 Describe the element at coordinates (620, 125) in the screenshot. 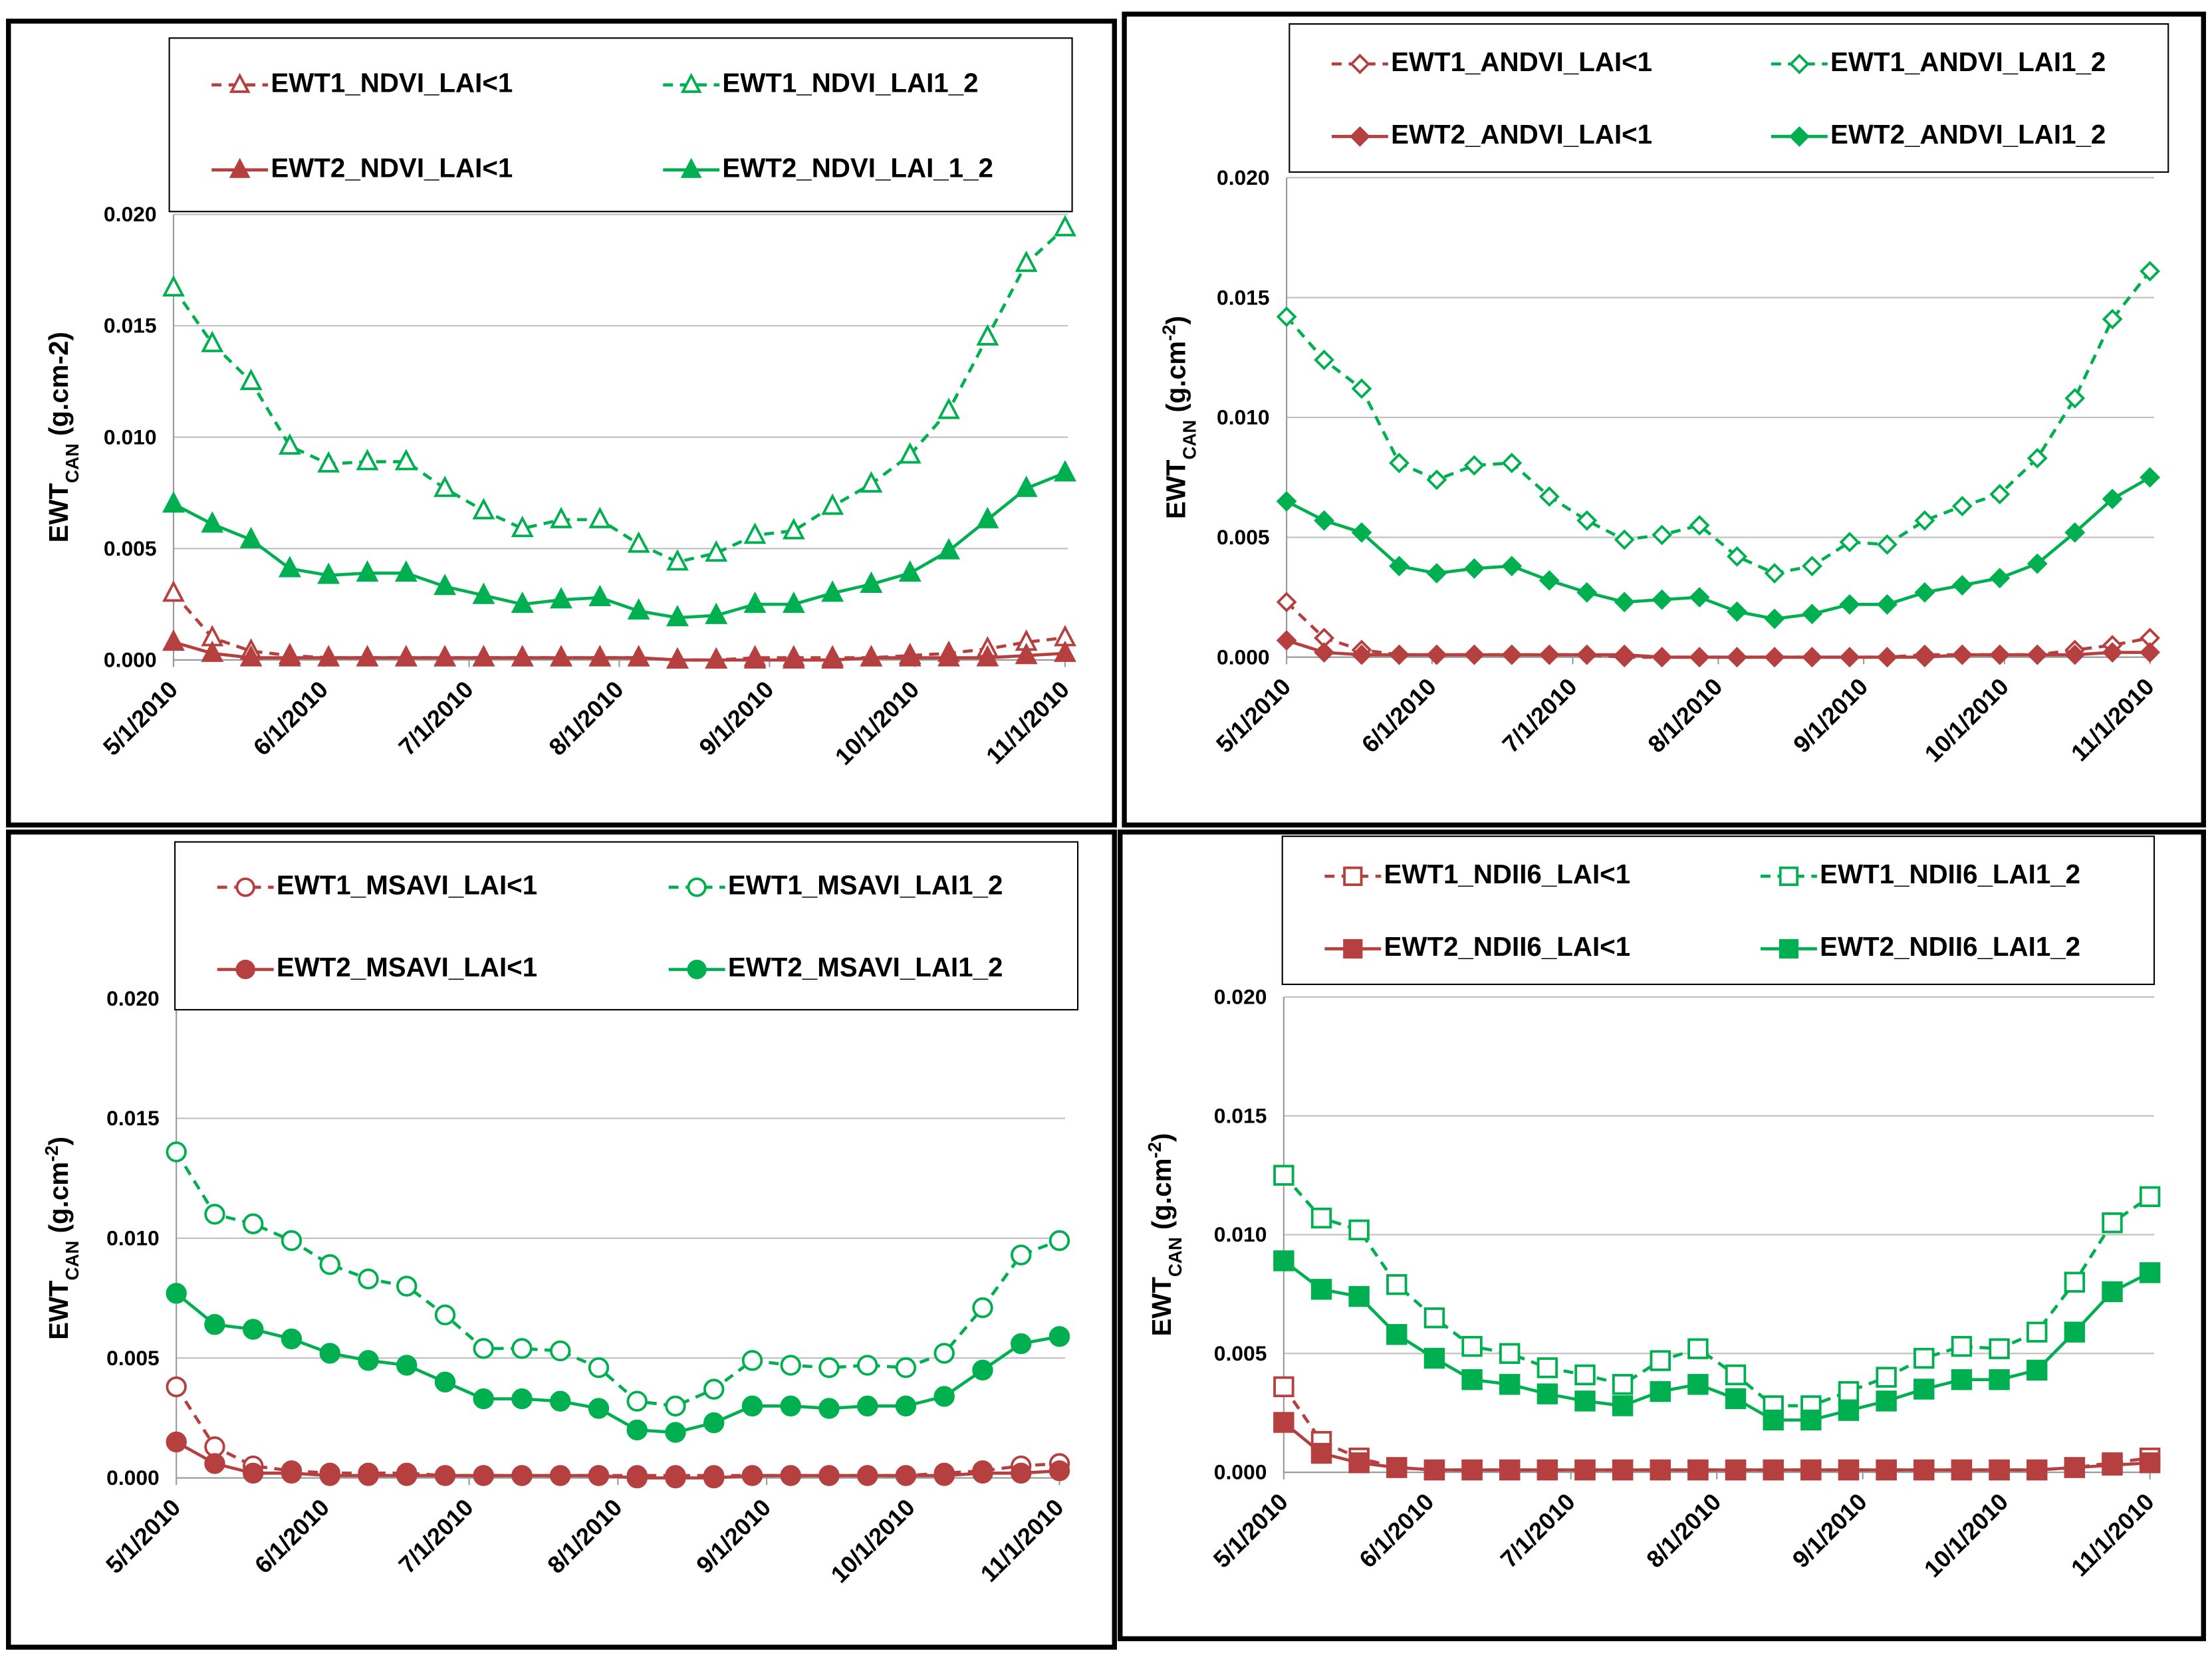

I see `legend-box` at that location.